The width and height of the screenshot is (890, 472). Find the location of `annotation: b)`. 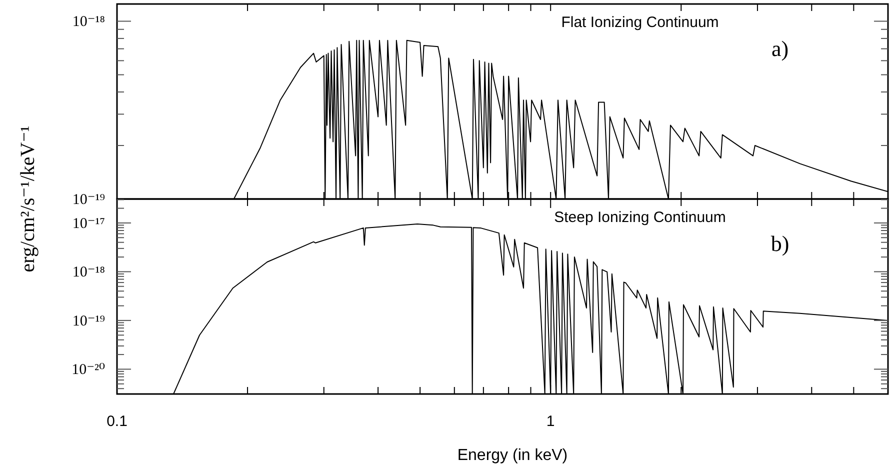

annotation: b) is located at coordinates (780, 243).